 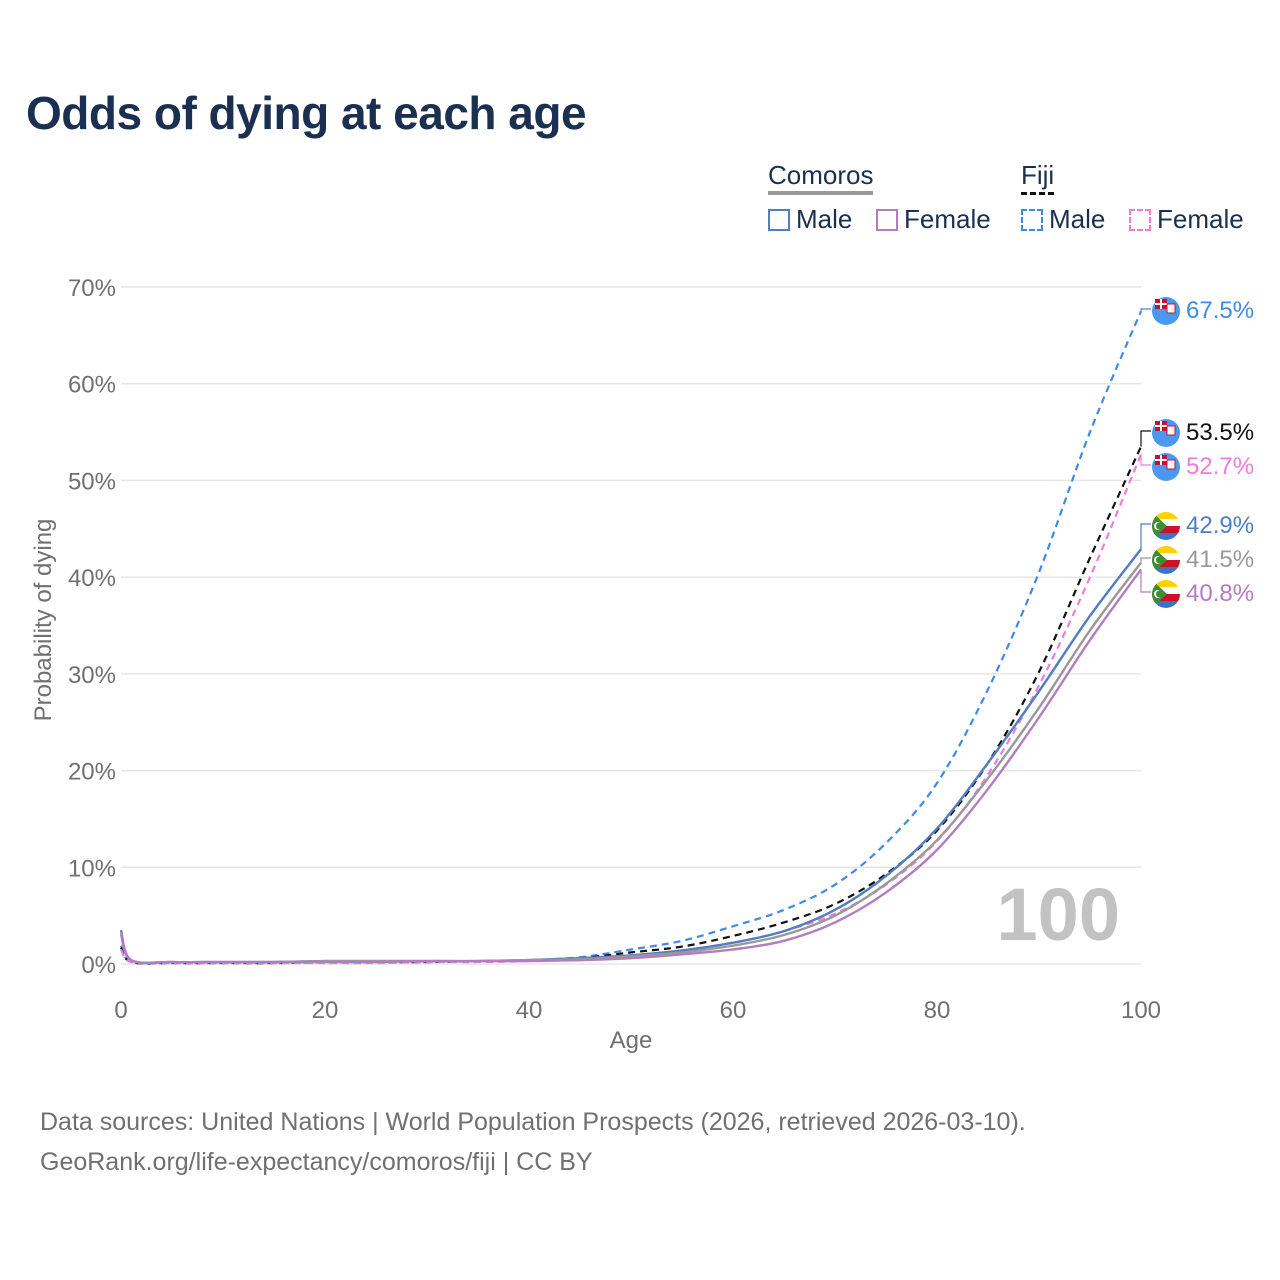 What do you see at coordinates (1220, 593) in the screenshot?
I see `end-label-comoros-female: 40.8%` at bounding box center [1220, 593].